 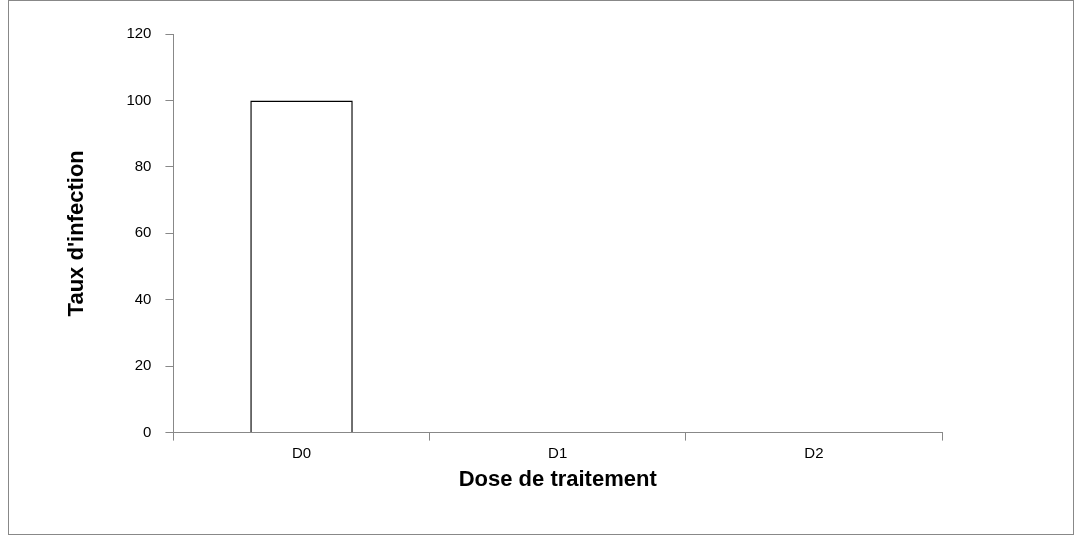 What do you see at coordinates (143, 298) in the screenshot?
I see `y-tick-label: 40` at bounding box center [143, 298].